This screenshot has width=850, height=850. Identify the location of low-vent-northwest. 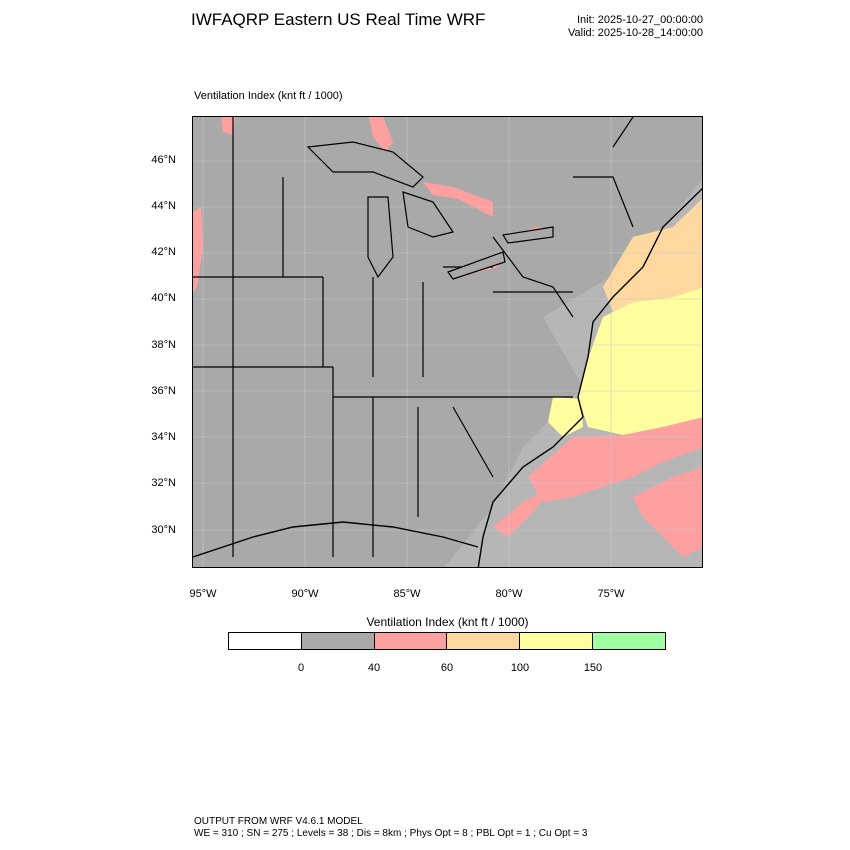
(228, 126).